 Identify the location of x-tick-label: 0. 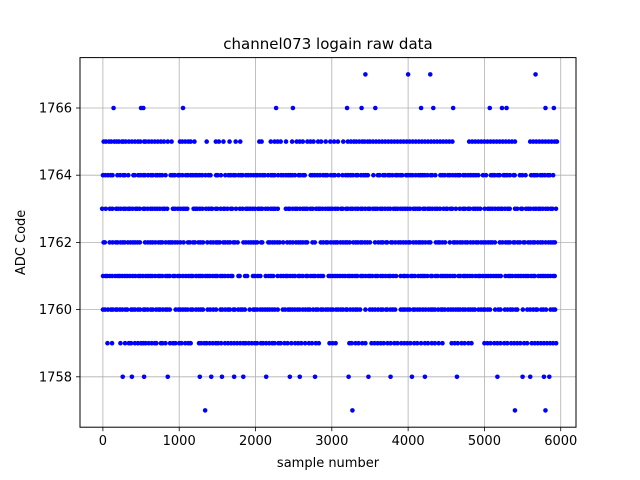
(103, 441).